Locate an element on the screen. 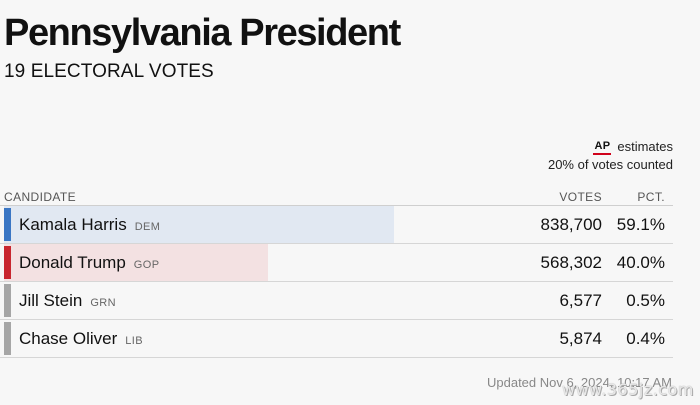 The width and height of the screenshot is (700, 405). ap-logo: AP is located at coordinates (602, 147).